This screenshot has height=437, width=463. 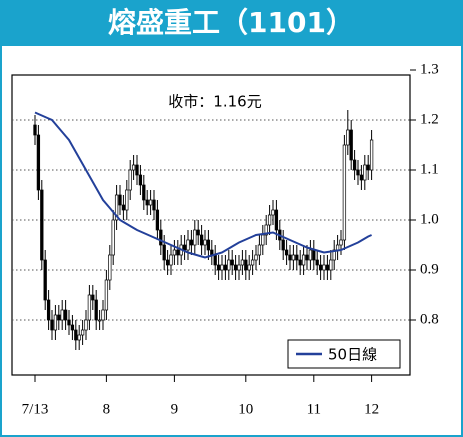 What do you see at coordinates (429, 219) in the screenshot?
I see `y-tick-label: 1.0` at bounding box center [429, 219].